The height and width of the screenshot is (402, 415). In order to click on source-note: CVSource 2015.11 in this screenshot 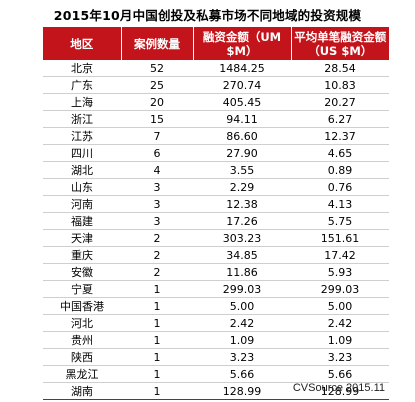, I will do `click(338, 388)`.